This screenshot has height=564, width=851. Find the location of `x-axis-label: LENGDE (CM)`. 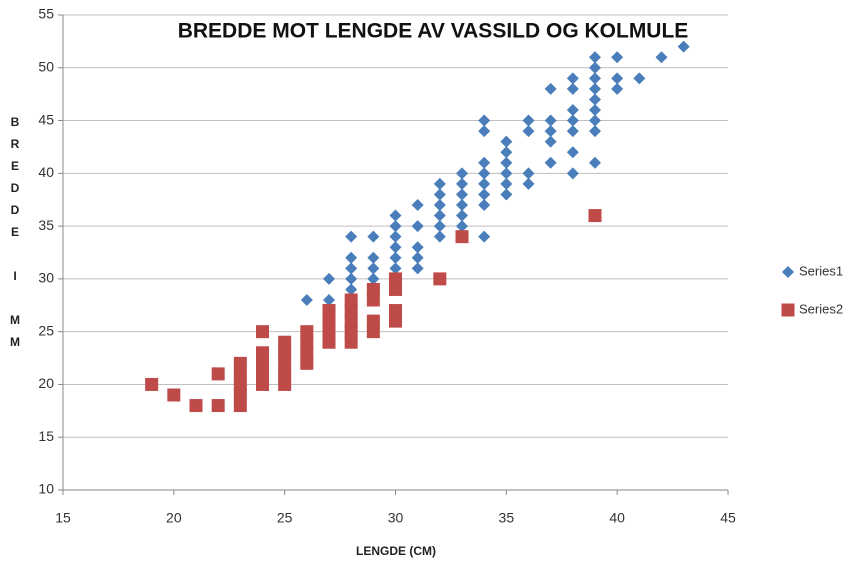

x-axis-label: LENGDE (CM) is located at coordinates (396, 551).